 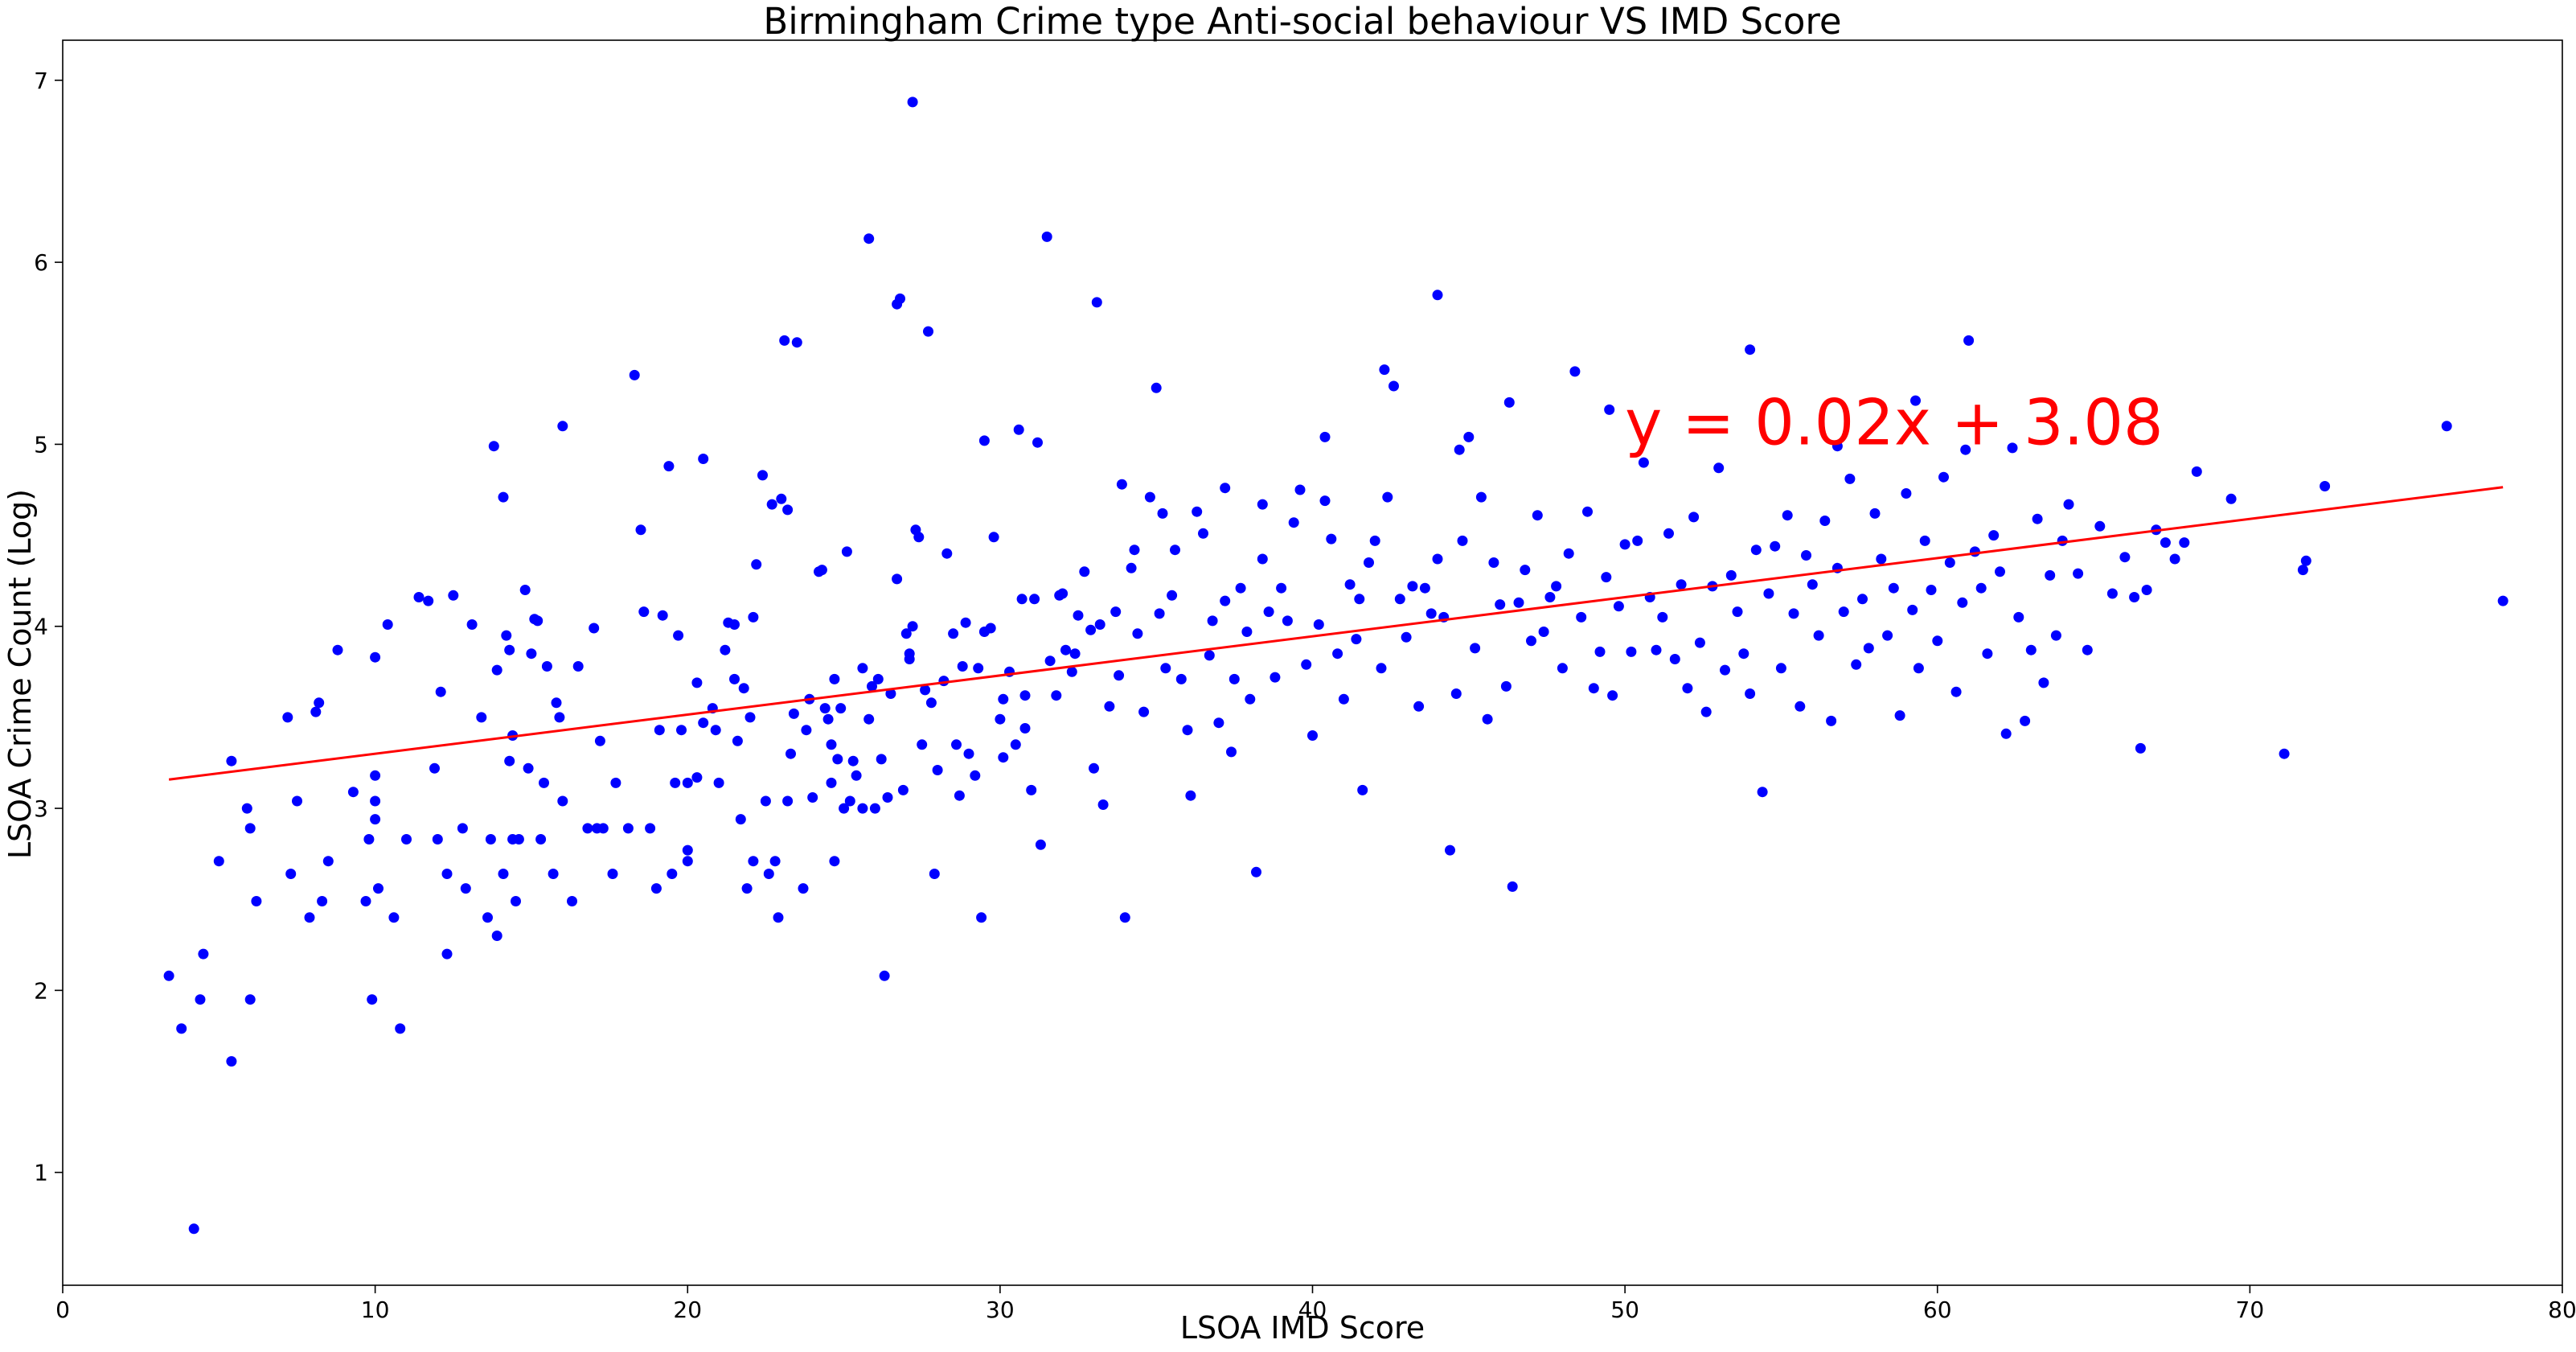 I want to click on x-tick-label: 40, so click(x=1312, y=1310).